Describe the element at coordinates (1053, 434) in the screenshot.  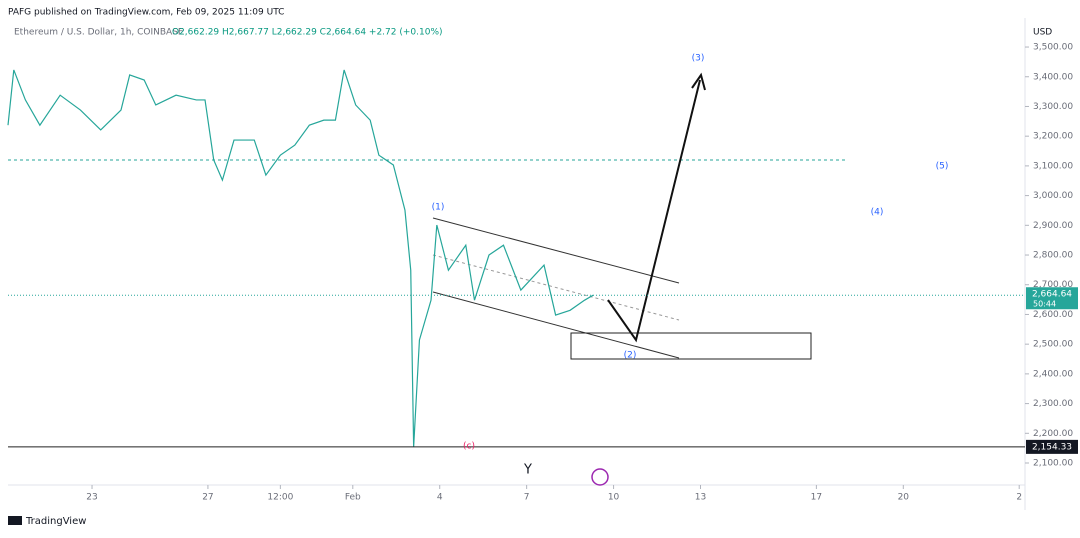
I see `y-tick-label: 2,200.00` at that location.